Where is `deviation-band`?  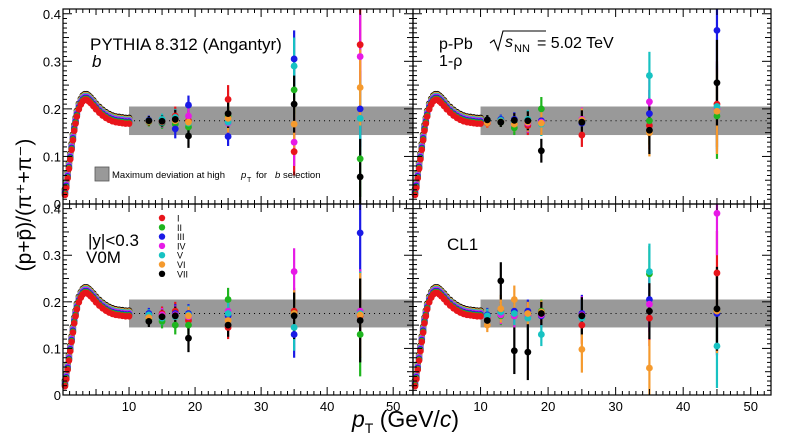
deviation-band is located at coordinates (271, 313).